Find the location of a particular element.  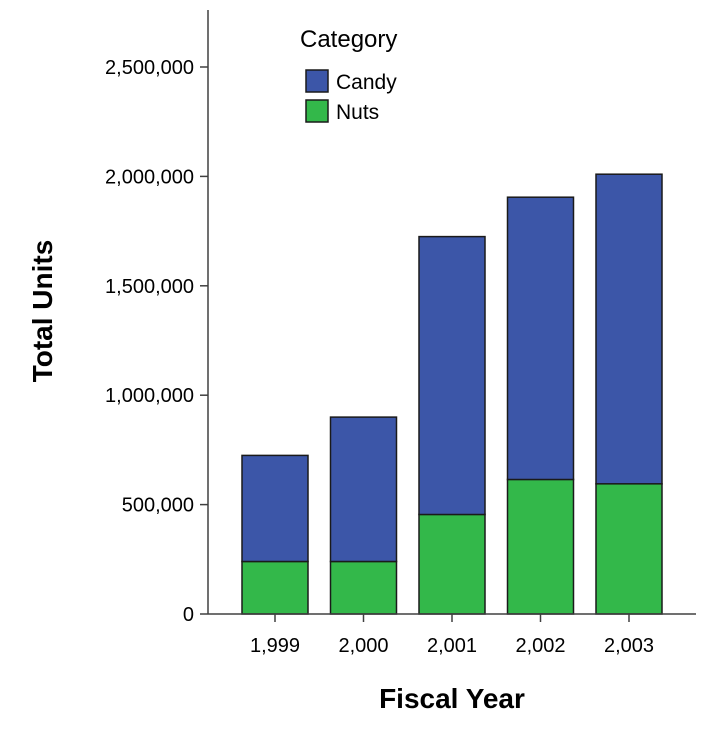

legend-swatch-nuts is located at coordinates (317, 111).